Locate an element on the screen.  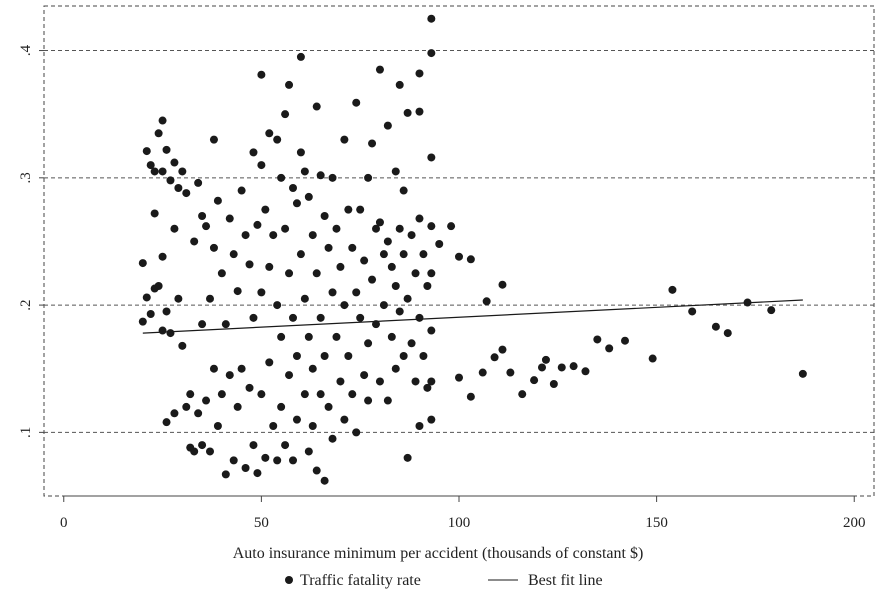
y-tick-label: .1 is located at coordinates (26, 432).